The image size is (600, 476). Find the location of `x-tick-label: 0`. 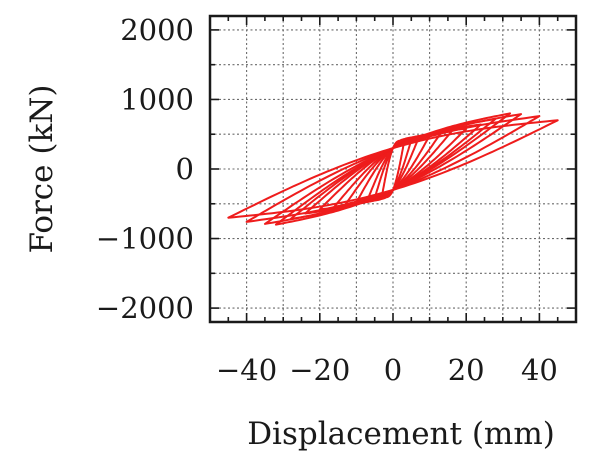

x-tick-label: 0 is located at coordinates (393, 370).